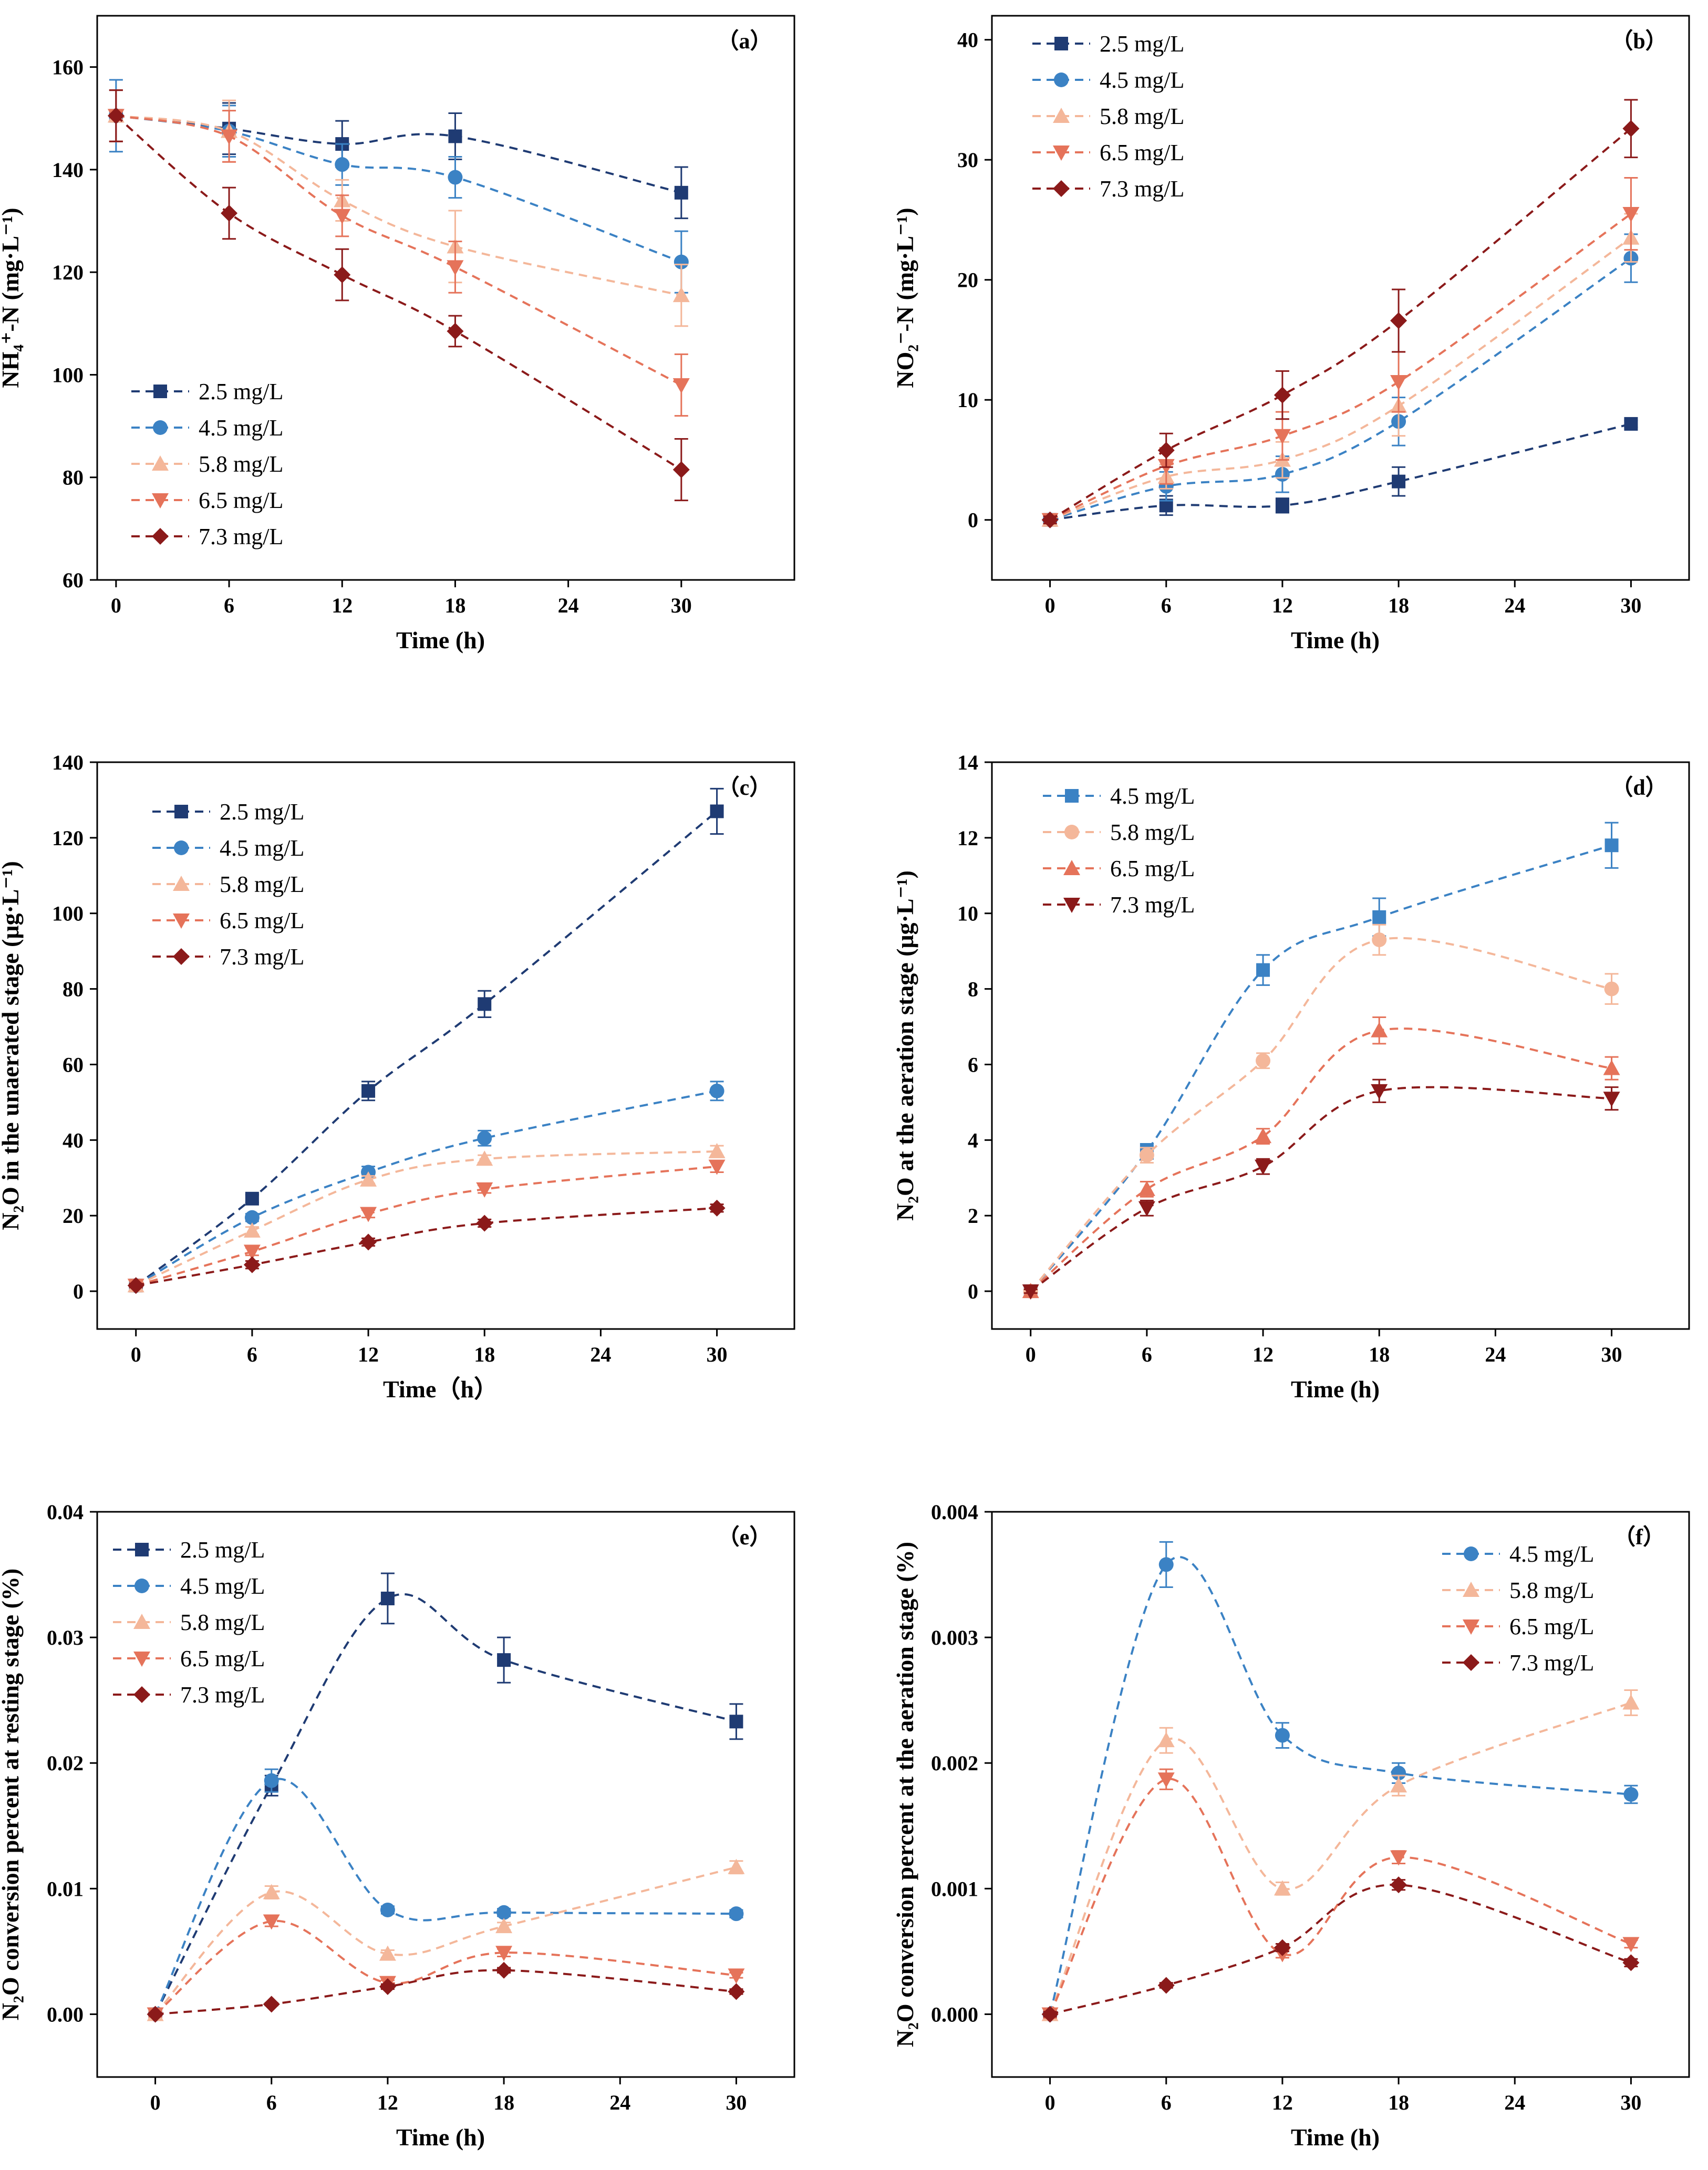 This screenshot has width=1708, height=2170. I want to click on panel-label: （f）, so click(1639, 1537).